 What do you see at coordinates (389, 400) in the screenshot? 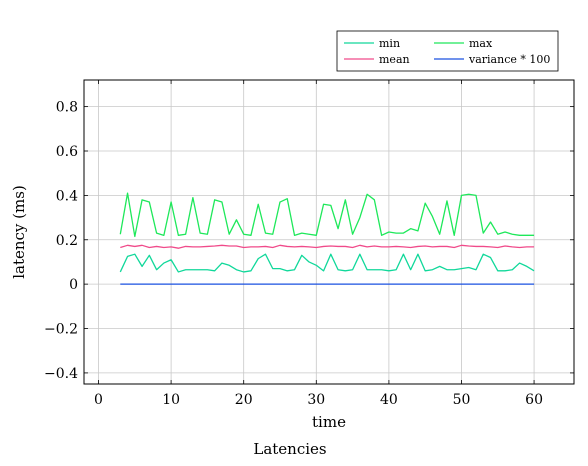
I see `x-tick-label: 40` at bounding box center [389, 400].